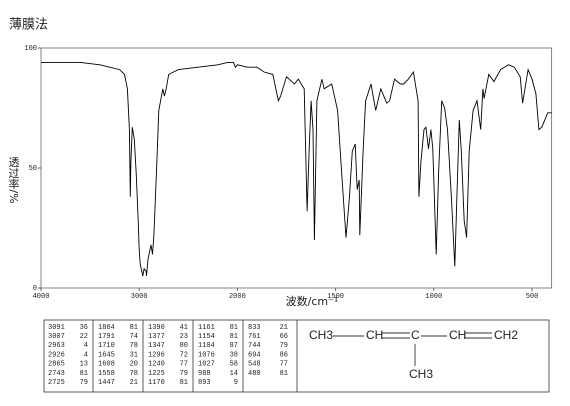 The height and width of the screenshot is (406, 570). I want to click on peak-transmittance: 72, so click(184, 355).